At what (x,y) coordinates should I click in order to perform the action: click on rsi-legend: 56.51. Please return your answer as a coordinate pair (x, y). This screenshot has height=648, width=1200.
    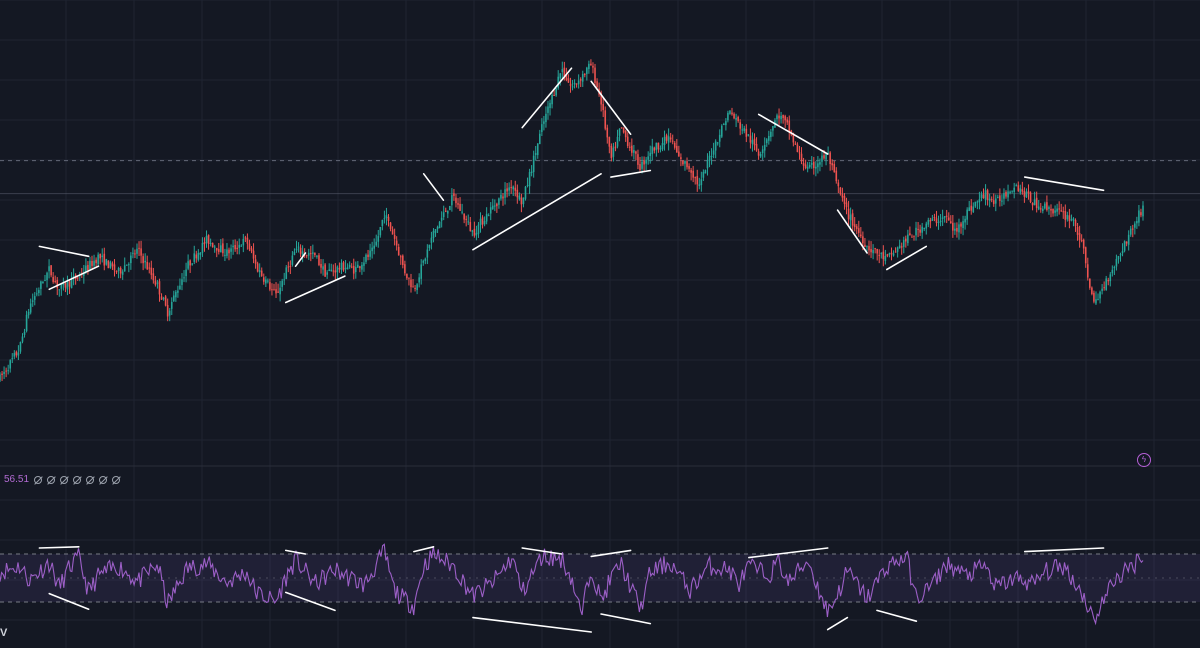
    Looking at the image, I should click on (62, 479).